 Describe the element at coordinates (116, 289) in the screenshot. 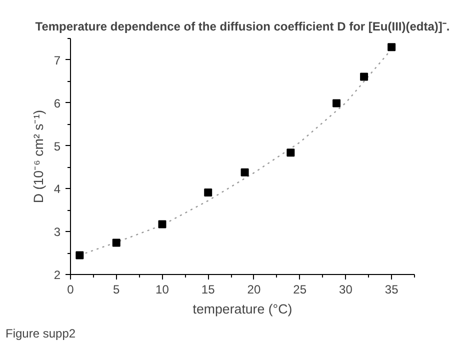

I see `x-tick-label: 5` at that location.